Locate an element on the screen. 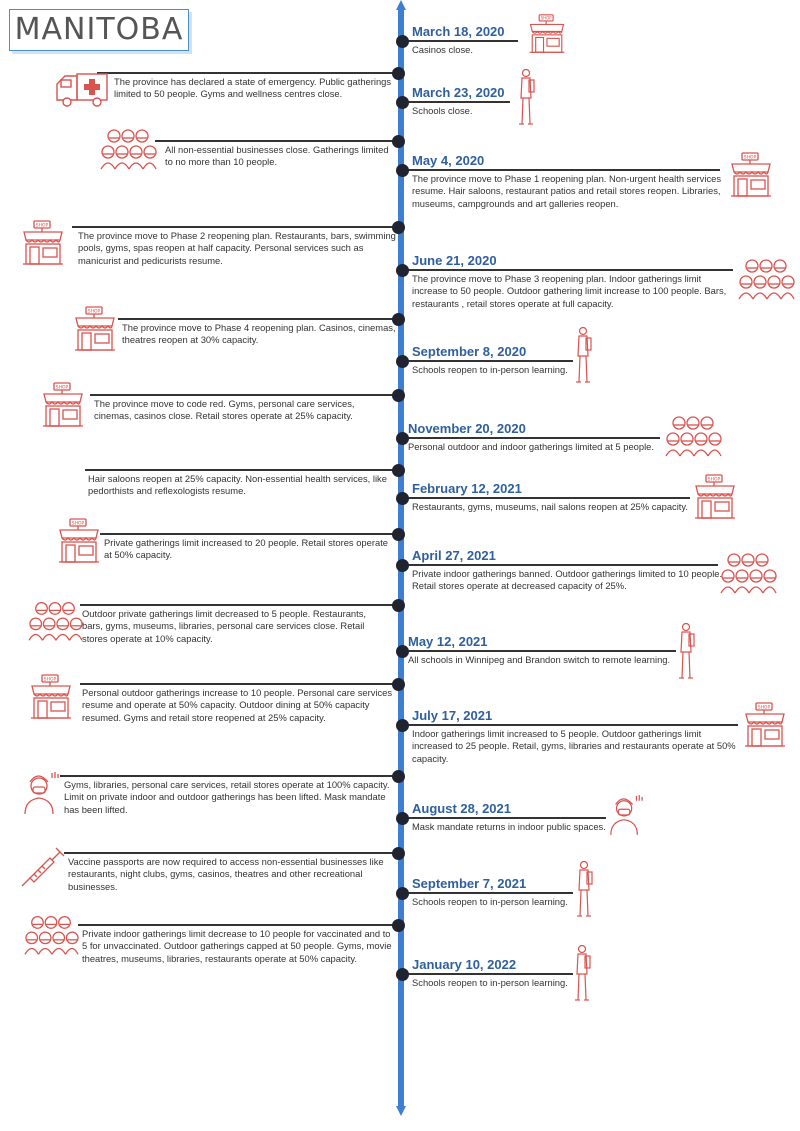 The width and height of the screenshot is (800, 1131). event-date: May 4, 2020 is located at coordinates (448, 160).